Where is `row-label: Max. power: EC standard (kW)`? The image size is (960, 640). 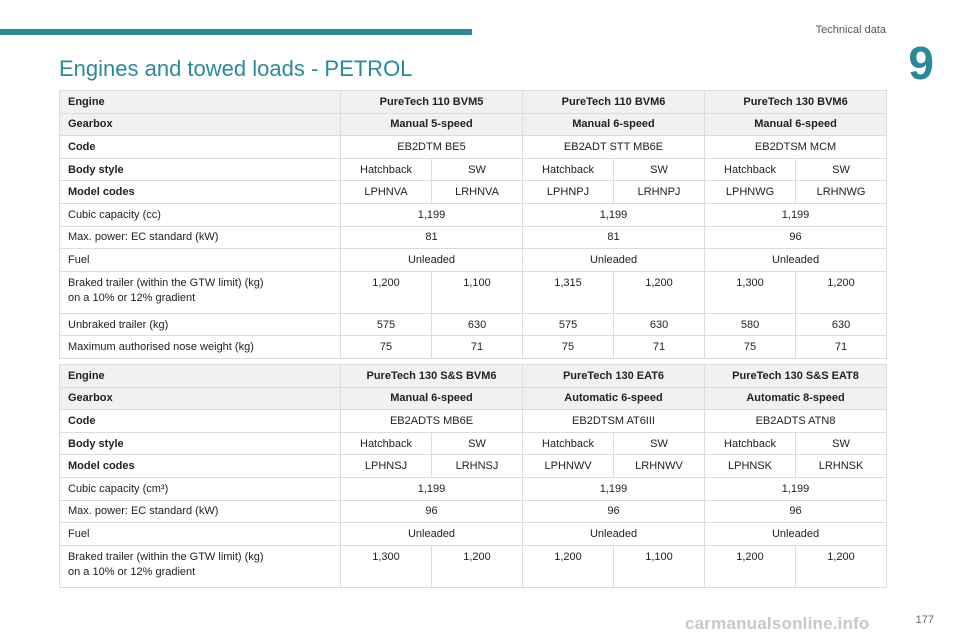
row-label: Max. power: EC standard (kW) is located at coordinates (200, 237).